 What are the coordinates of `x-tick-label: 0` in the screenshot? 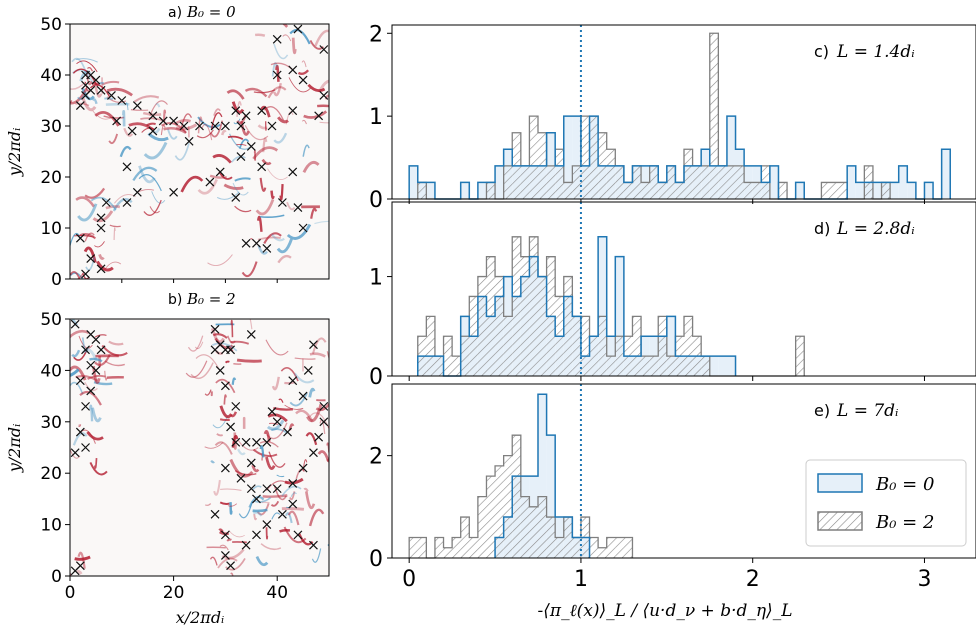 It's located at (409, 579).